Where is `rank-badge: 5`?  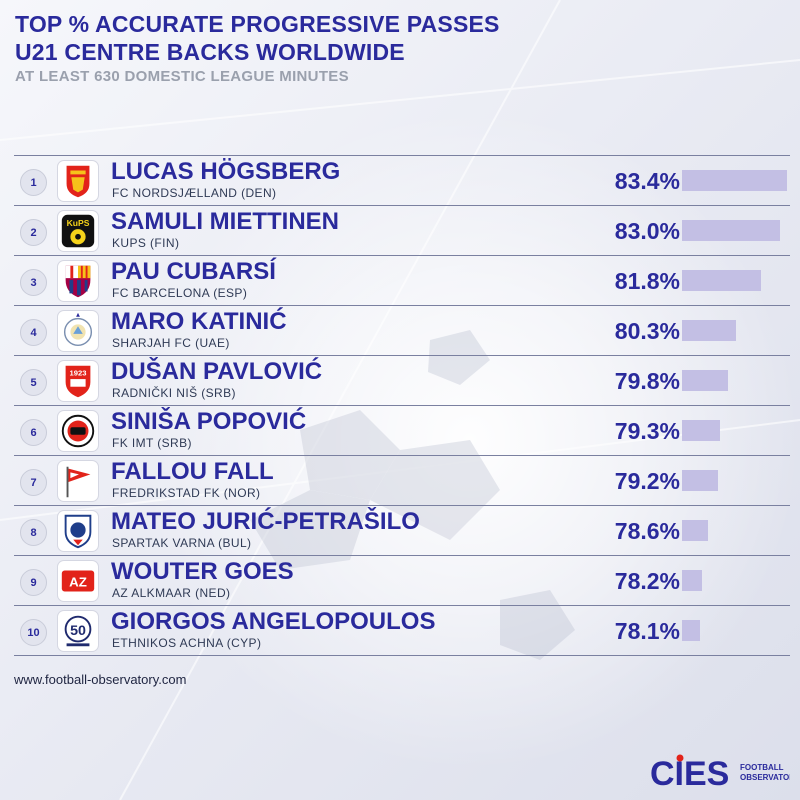
rank-badge: 5 is located at coordinates (33, 382).